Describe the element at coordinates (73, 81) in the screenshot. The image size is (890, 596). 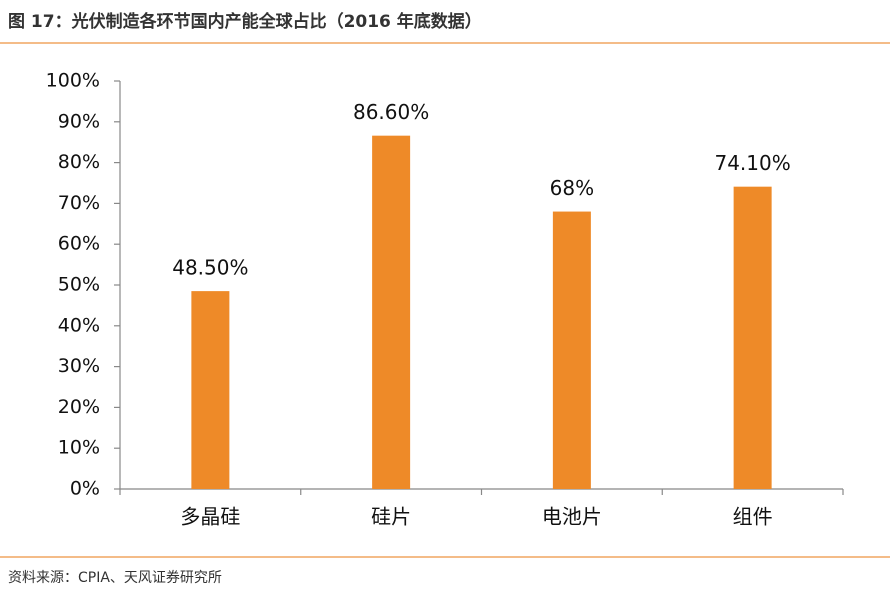
I see `y-tick-label: 100%` at that location.